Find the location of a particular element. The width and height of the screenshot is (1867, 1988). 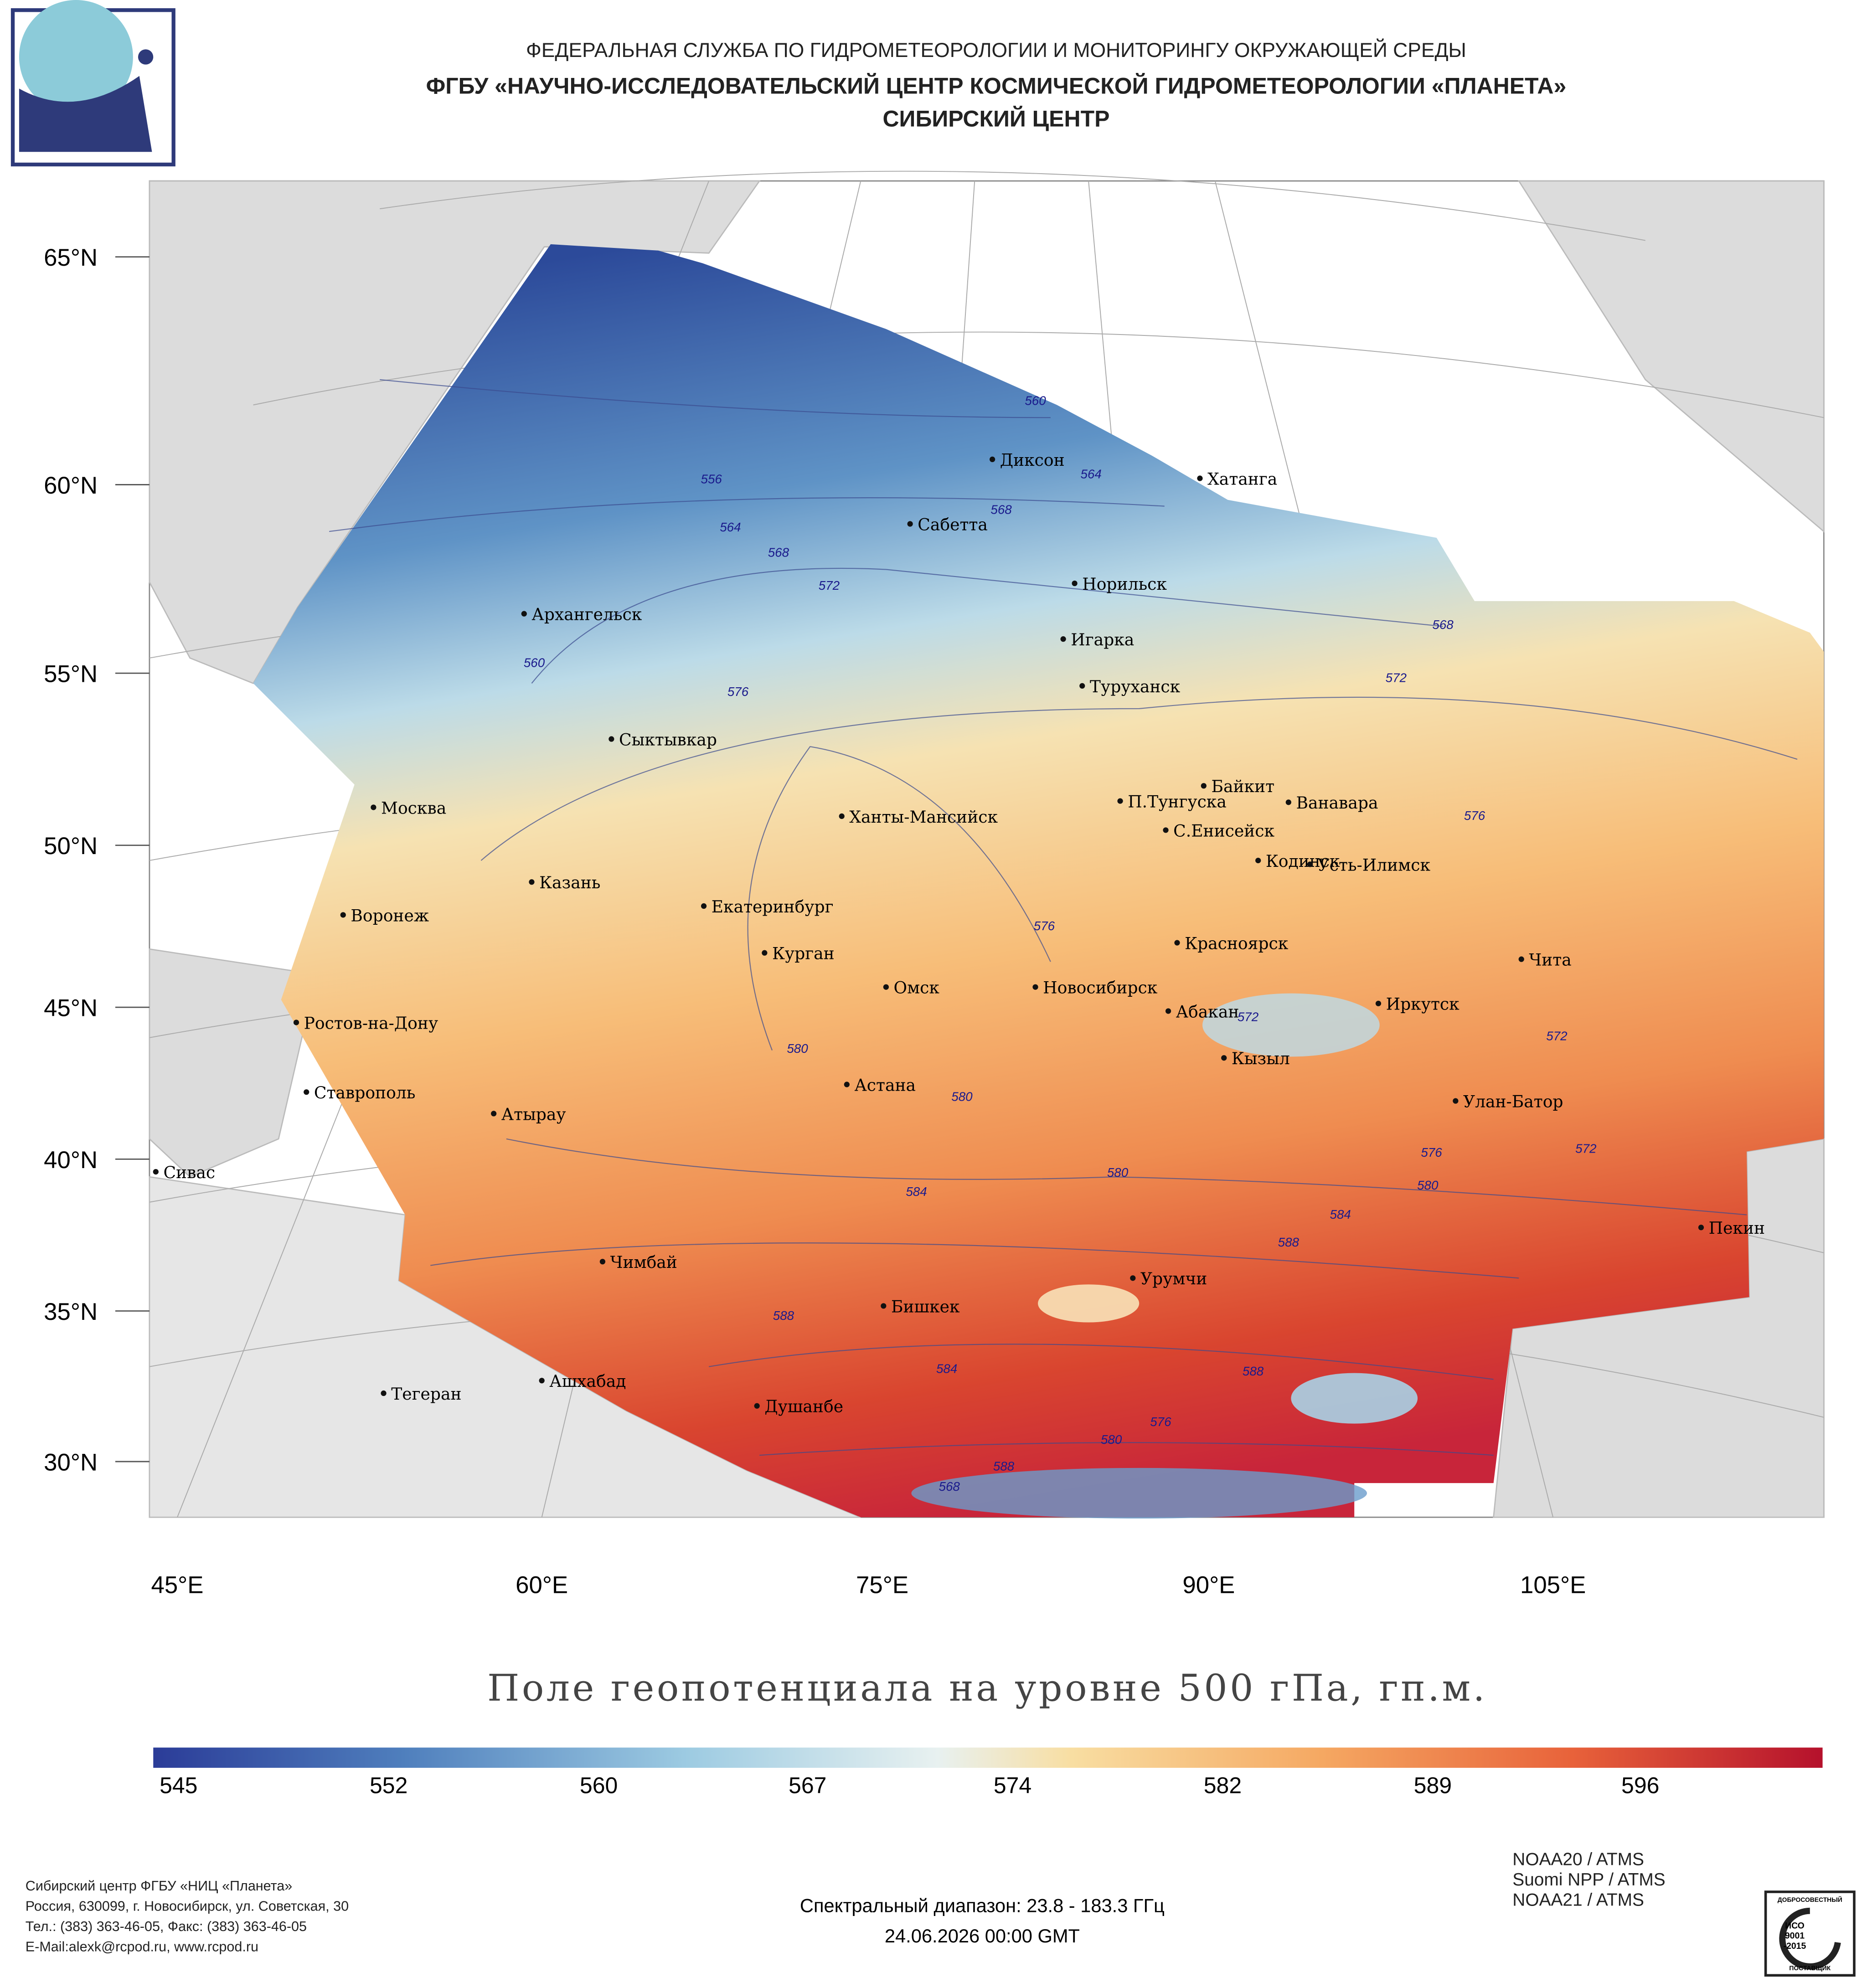

city-label: Ханты-Мансийск is located at coordinates (923, 818).